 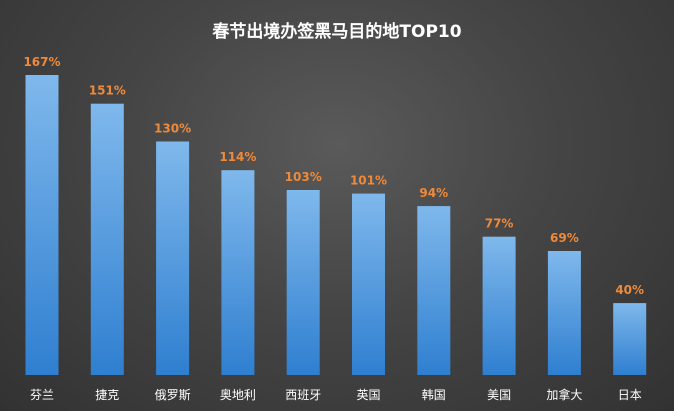 What do you see at coordinates (368, 181) in the screenshot?
I see `value-label-5: 101%` at bounding box center [368, 181].